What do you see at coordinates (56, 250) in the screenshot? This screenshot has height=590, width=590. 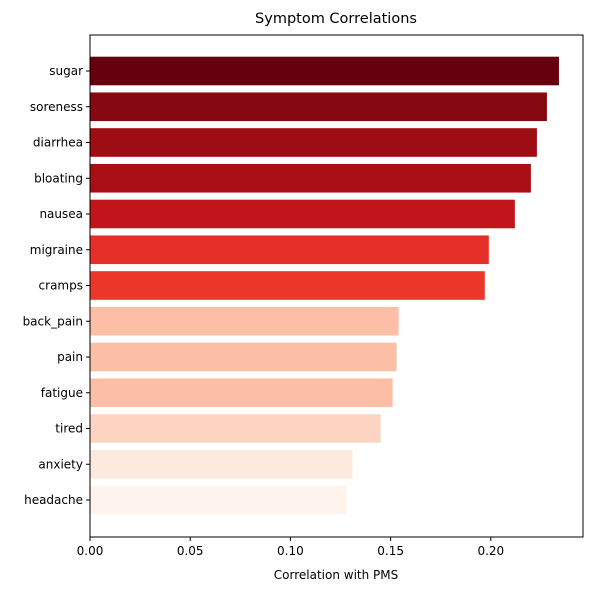 I see `y-tick-label-migraine: migraine` at bounding box center [56, 250].